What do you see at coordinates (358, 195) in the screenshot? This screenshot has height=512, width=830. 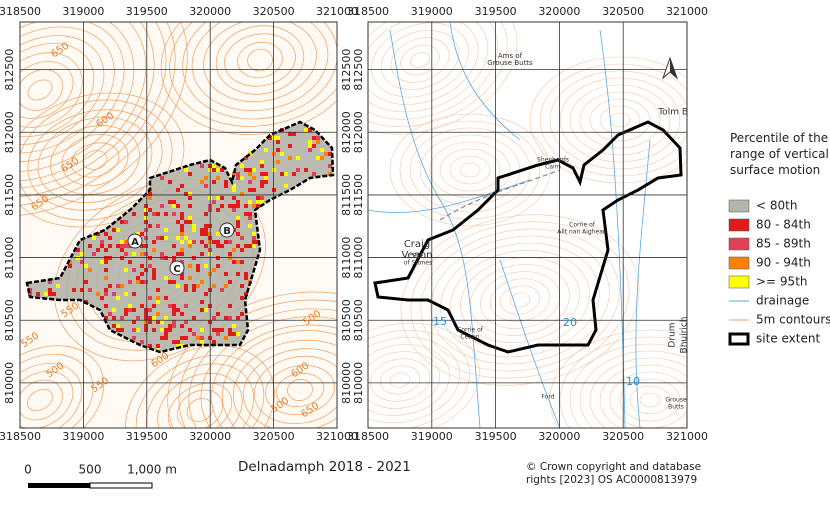 I see `y-coordinate-label: 811500` at bounding box center [358, 195].